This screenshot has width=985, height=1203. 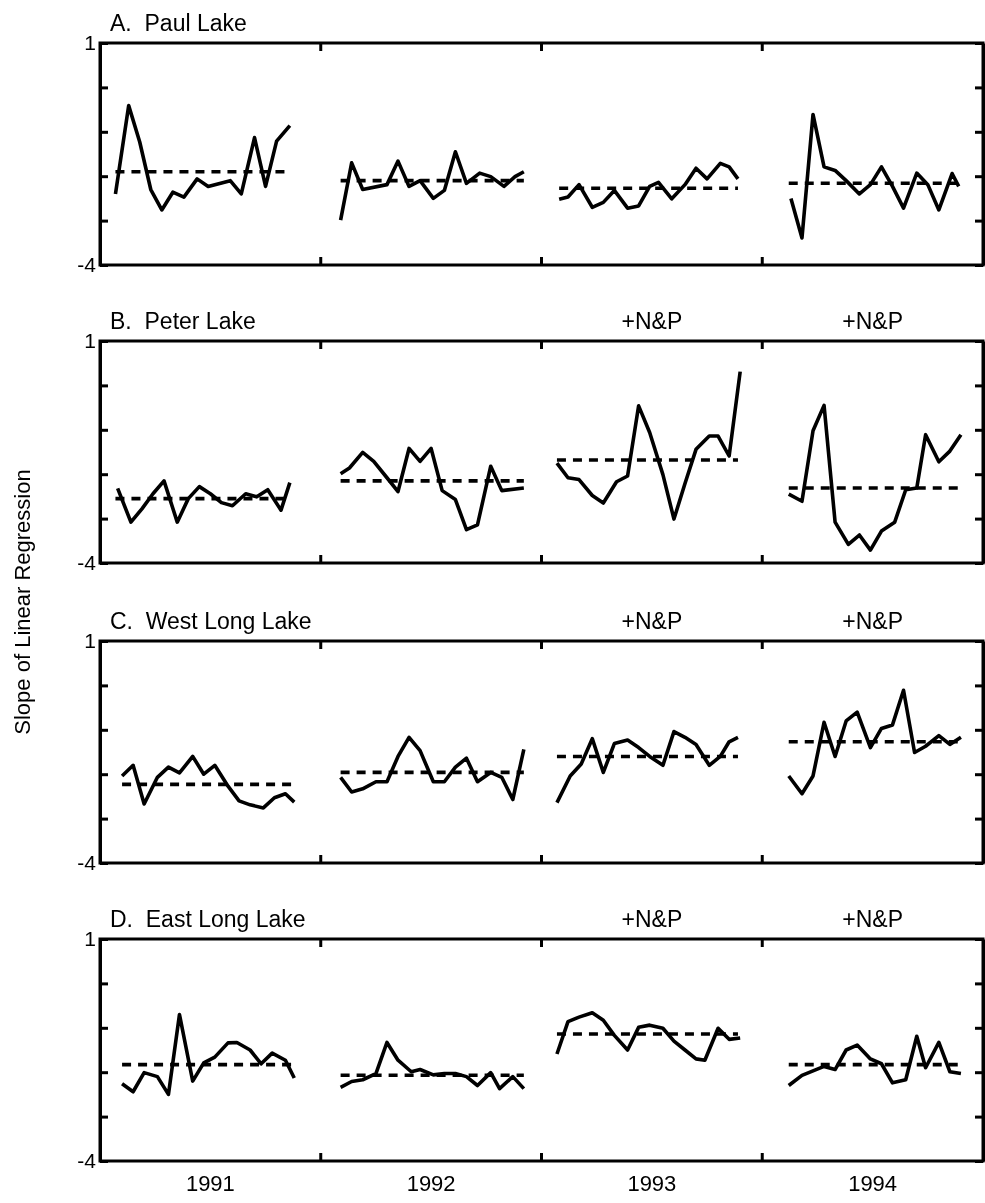 I want to click on x-tick-label: 1994, so click(x=873, y=1183).